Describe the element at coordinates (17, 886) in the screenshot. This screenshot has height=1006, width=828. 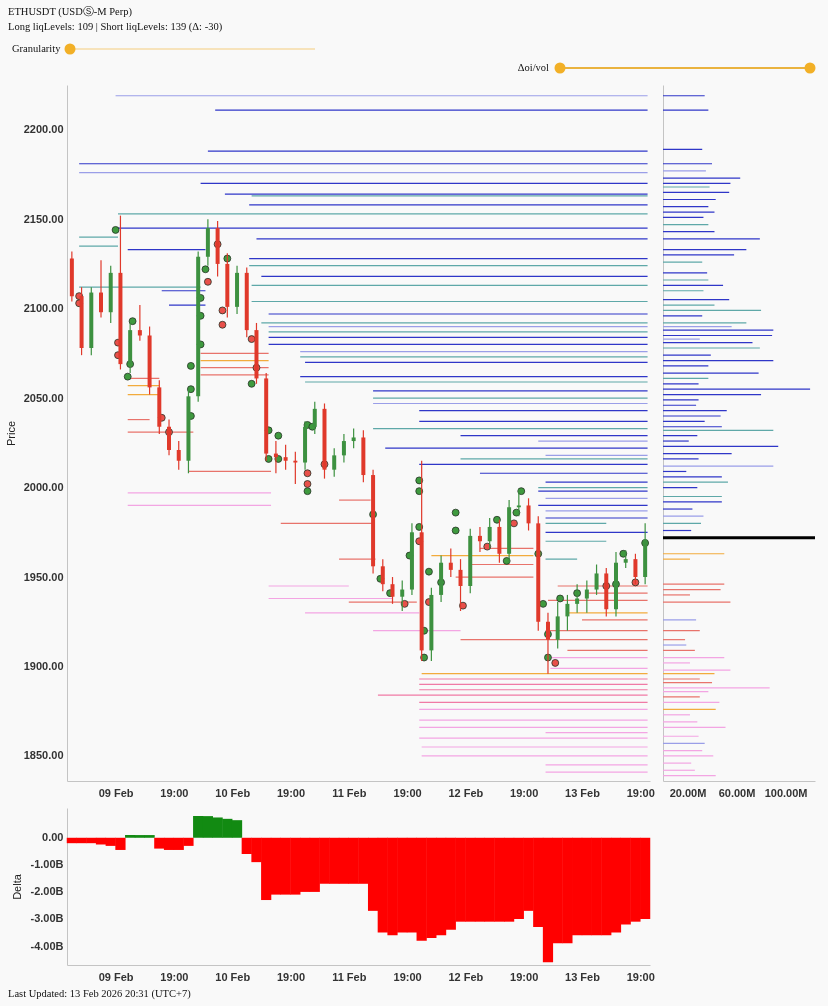
I see `y-axis-title: Delta` at that location.